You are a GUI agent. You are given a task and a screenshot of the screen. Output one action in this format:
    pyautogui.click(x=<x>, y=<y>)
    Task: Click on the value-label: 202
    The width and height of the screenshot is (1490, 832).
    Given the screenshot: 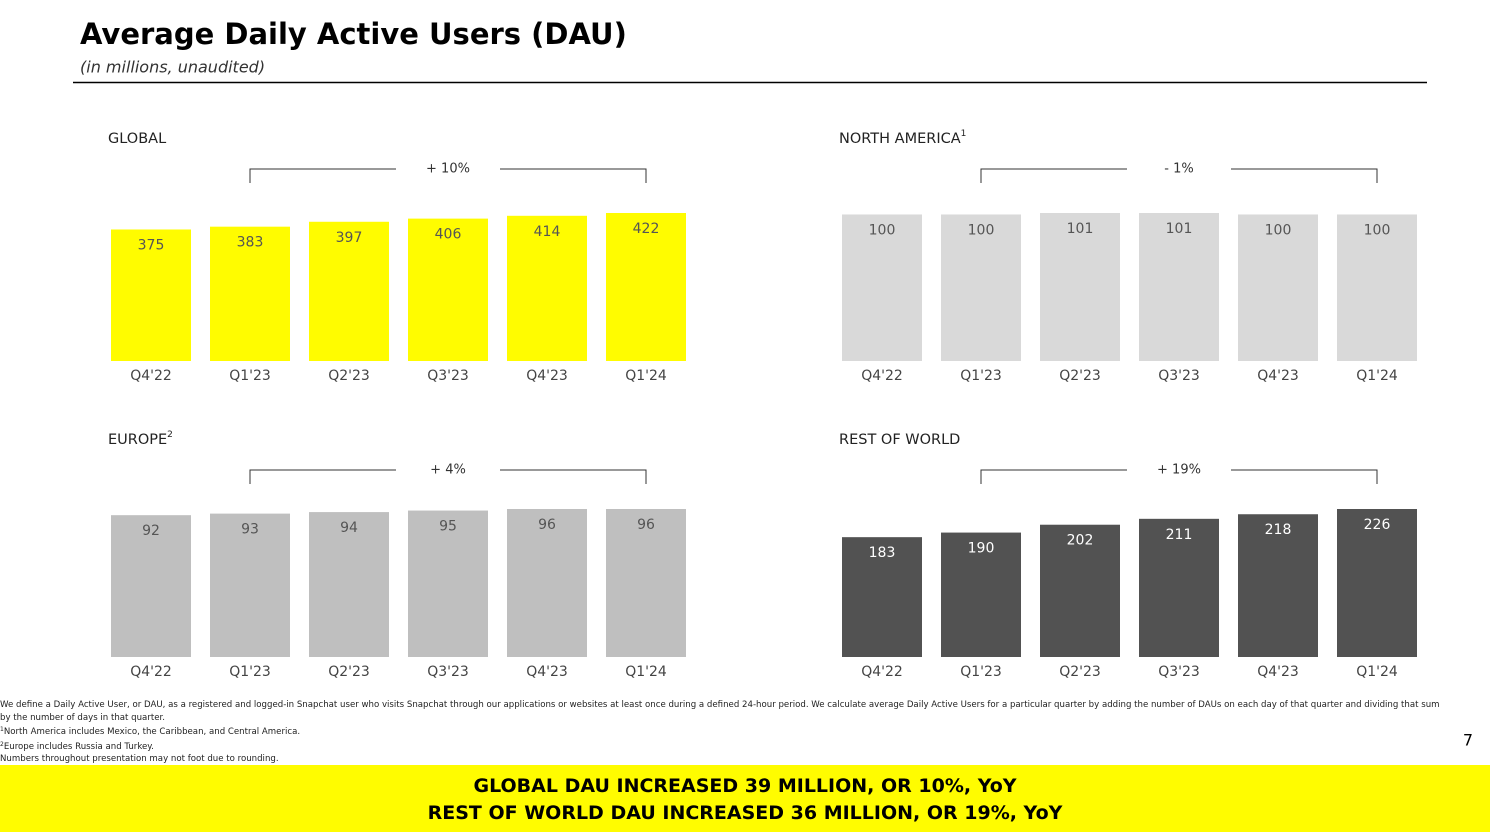 What is the action you would take?
    pyautogui.click(x=1080, y=541)
    